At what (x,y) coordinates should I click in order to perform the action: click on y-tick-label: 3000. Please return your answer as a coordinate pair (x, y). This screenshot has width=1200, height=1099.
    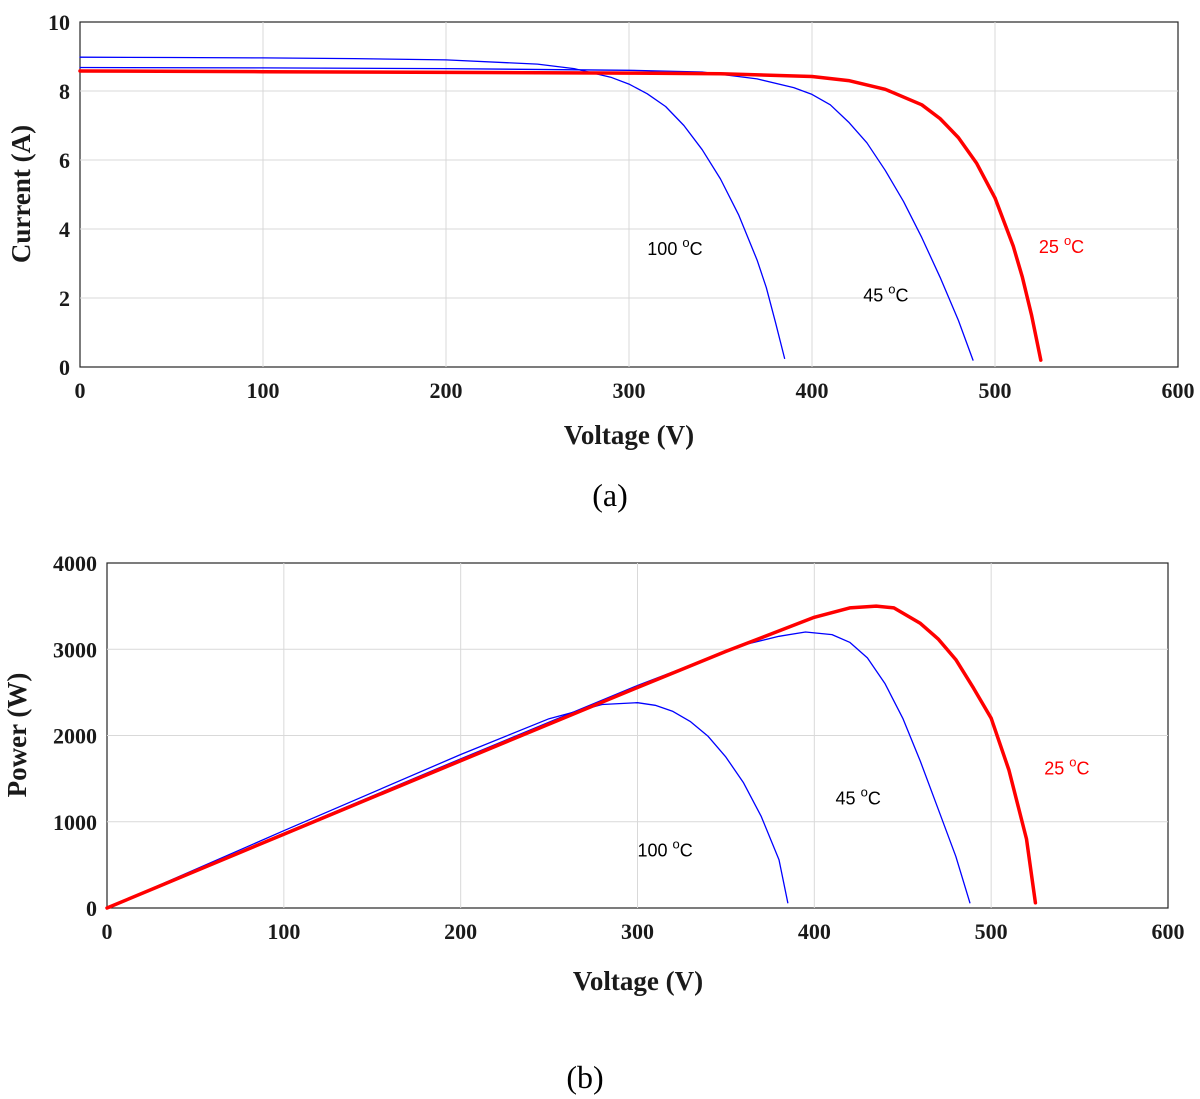
    Looking at the image, I should click on (75, 649).